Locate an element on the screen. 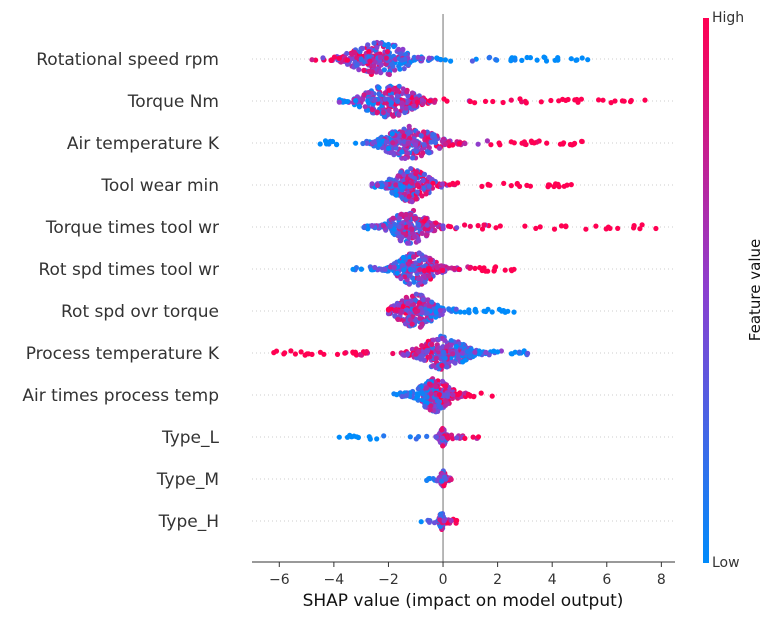 The image size is (772, 620). feature-label: Rot spd ovr torque is located at coordinates (140, 312).